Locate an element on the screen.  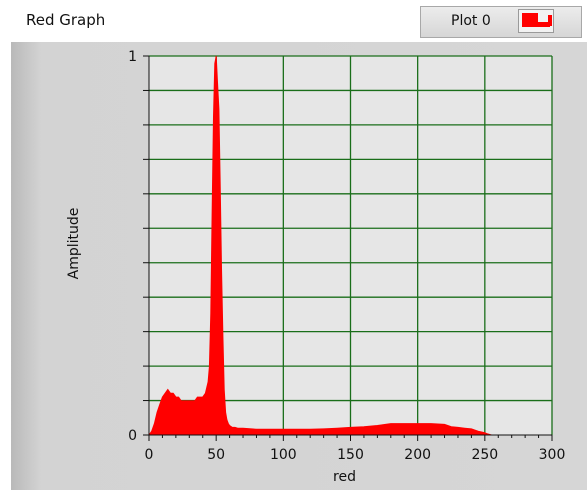
y-tick-label: 1 is located at coordinates (132, 57).